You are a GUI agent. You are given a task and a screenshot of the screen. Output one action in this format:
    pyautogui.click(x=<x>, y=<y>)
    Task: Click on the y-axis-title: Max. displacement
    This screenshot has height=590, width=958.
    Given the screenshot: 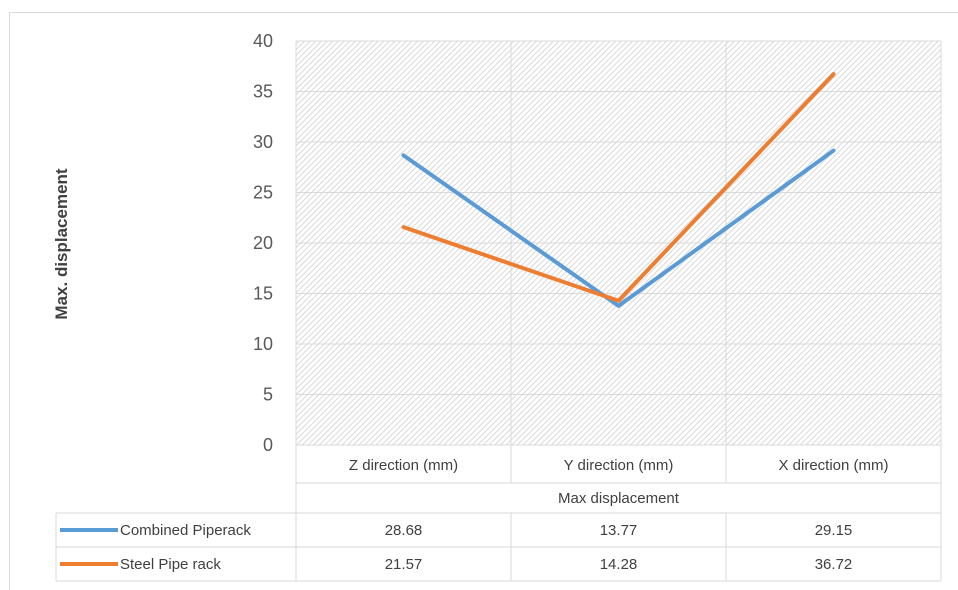 What is the action you would take?
    pyautogui.click(x=61, y=244)
    